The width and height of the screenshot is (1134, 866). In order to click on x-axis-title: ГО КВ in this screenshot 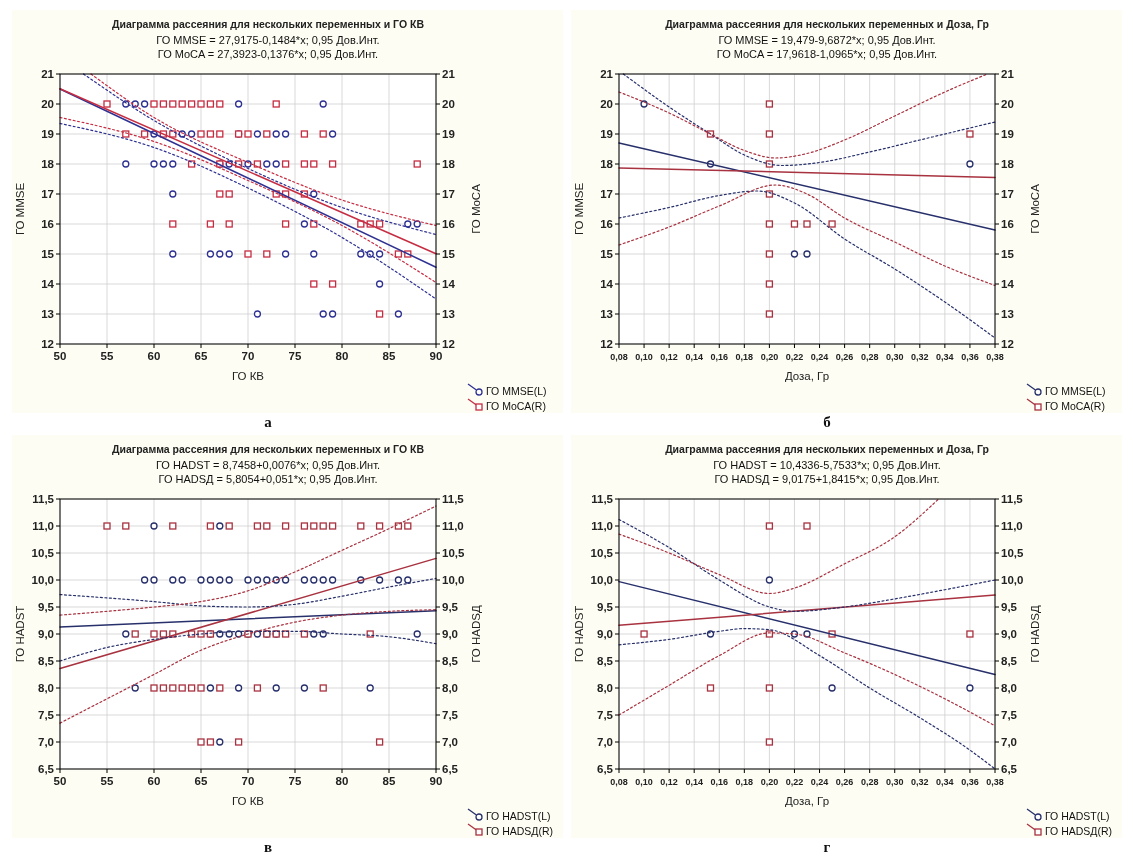, I will do `click(248, 376)`.